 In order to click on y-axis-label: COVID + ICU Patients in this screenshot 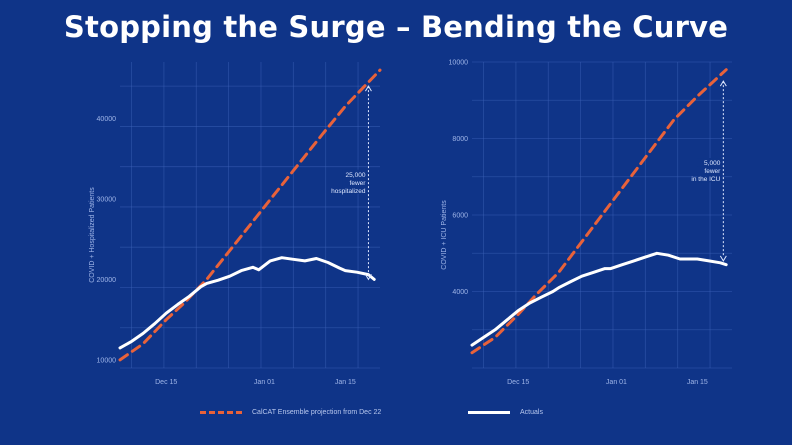, I will do `click(444, 235)`.